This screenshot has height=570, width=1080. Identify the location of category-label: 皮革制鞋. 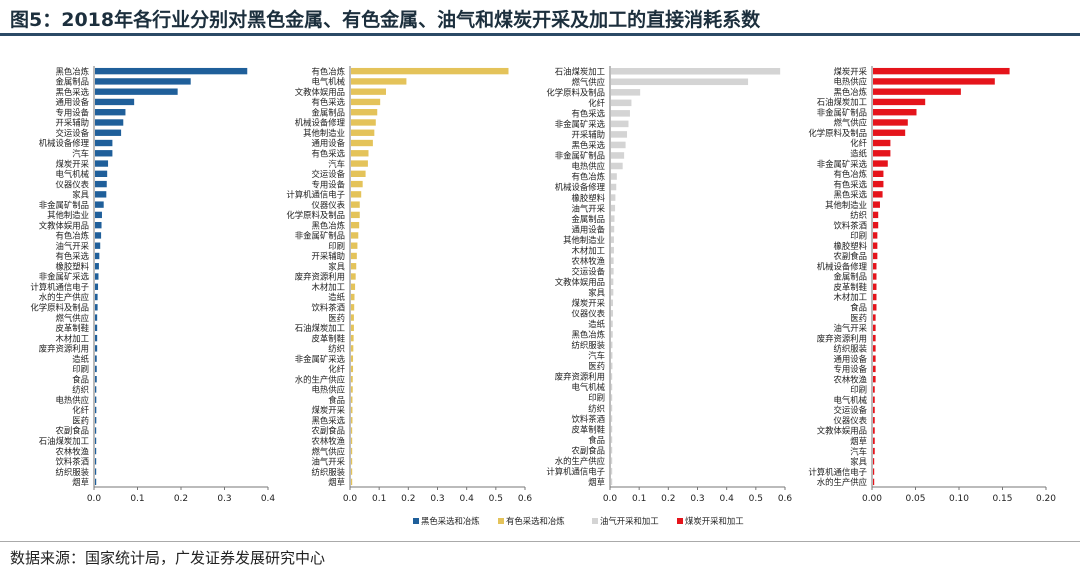
(589, 429).